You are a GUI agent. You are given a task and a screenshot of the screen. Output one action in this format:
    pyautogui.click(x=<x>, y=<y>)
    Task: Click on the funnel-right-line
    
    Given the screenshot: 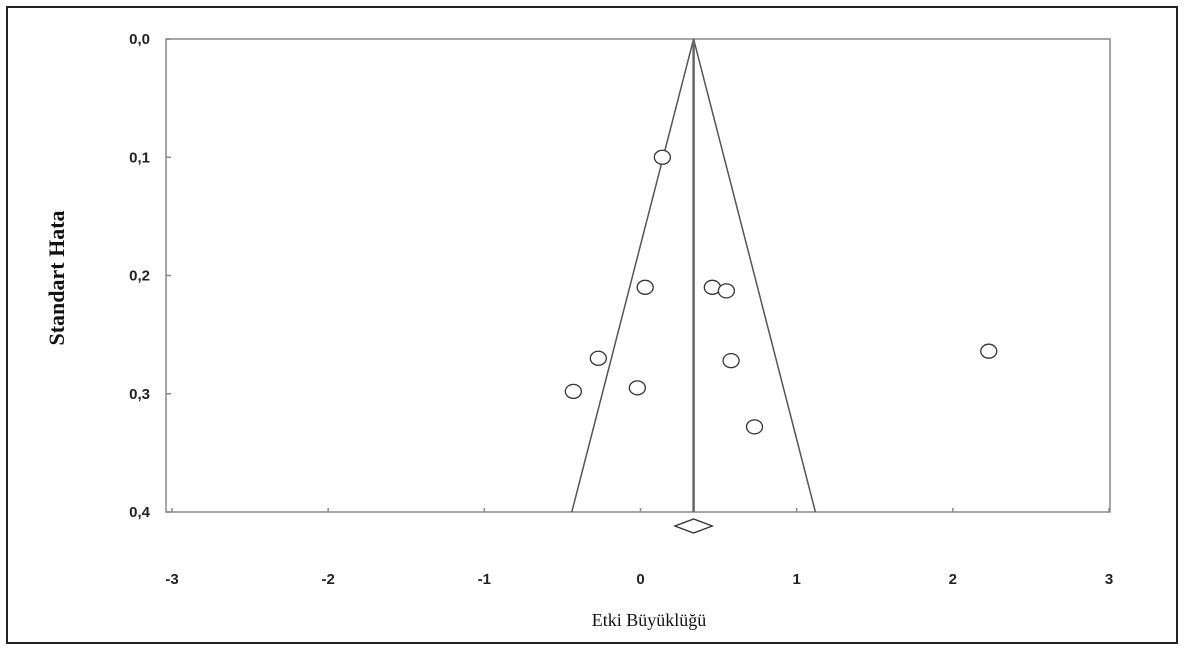 What is the action you would take?
    pyautogui.click(x=754, y=275)
    